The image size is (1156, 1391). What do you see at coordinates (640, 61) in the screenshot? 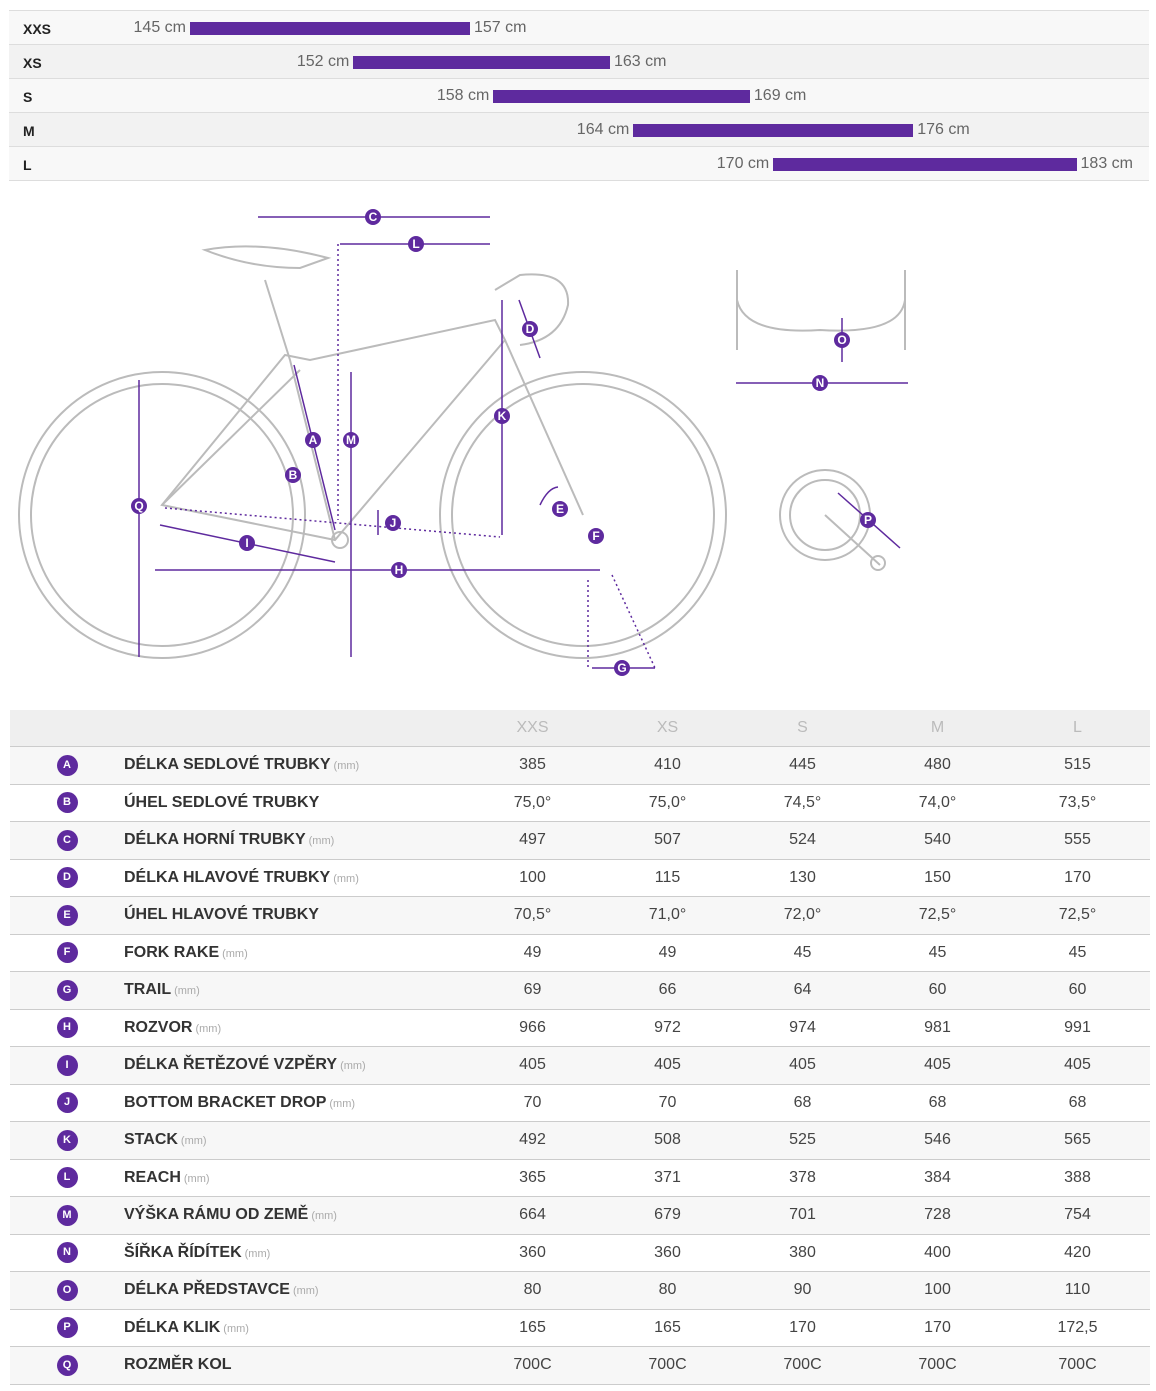
I see `max-height: 163 cm` at bounding box center [640, 61].